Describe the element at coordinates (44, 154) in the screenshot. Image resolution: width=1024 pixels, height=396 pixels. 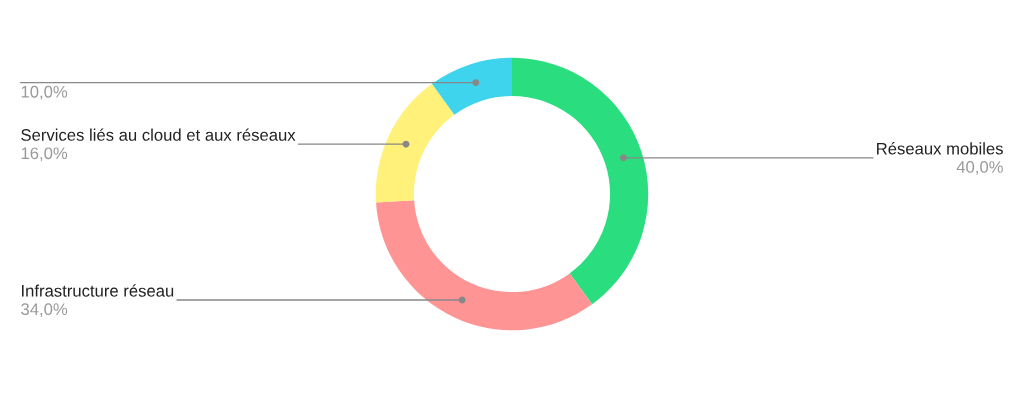
I see `data-label: 16,0%` at that location.